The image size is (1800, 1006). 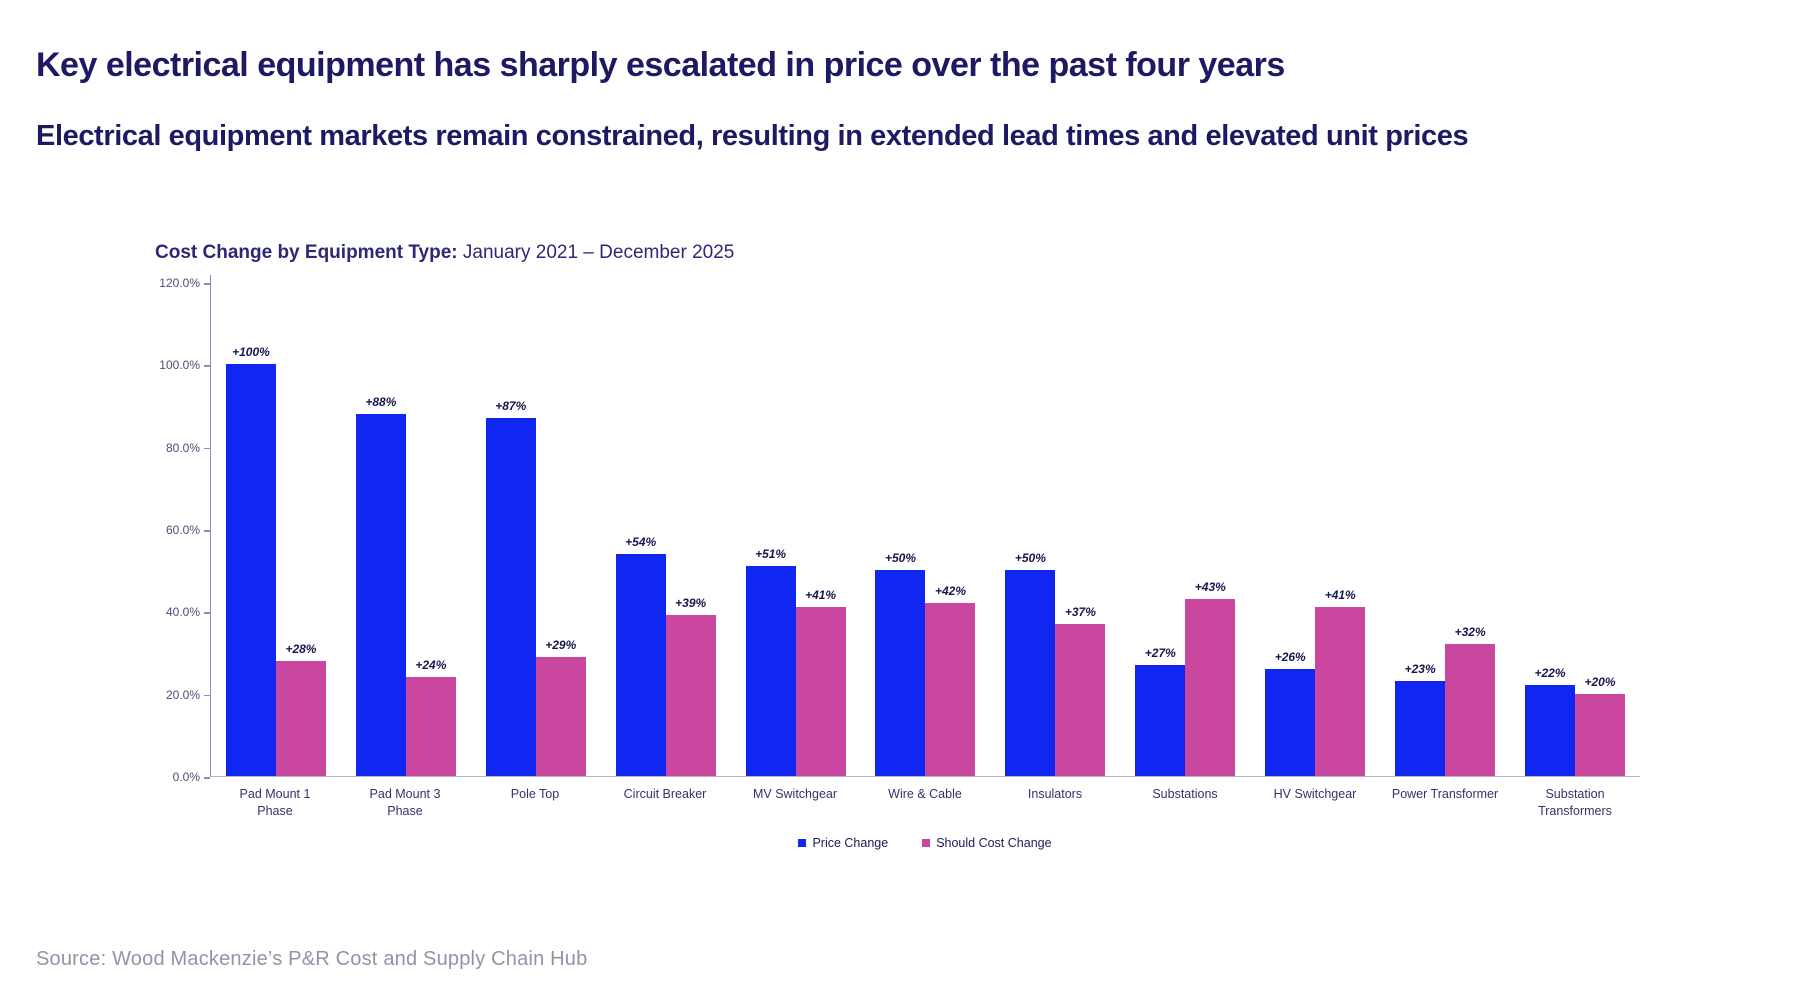 I want to click on y-tick-label: 20.0%, so click(x=182, y=694).